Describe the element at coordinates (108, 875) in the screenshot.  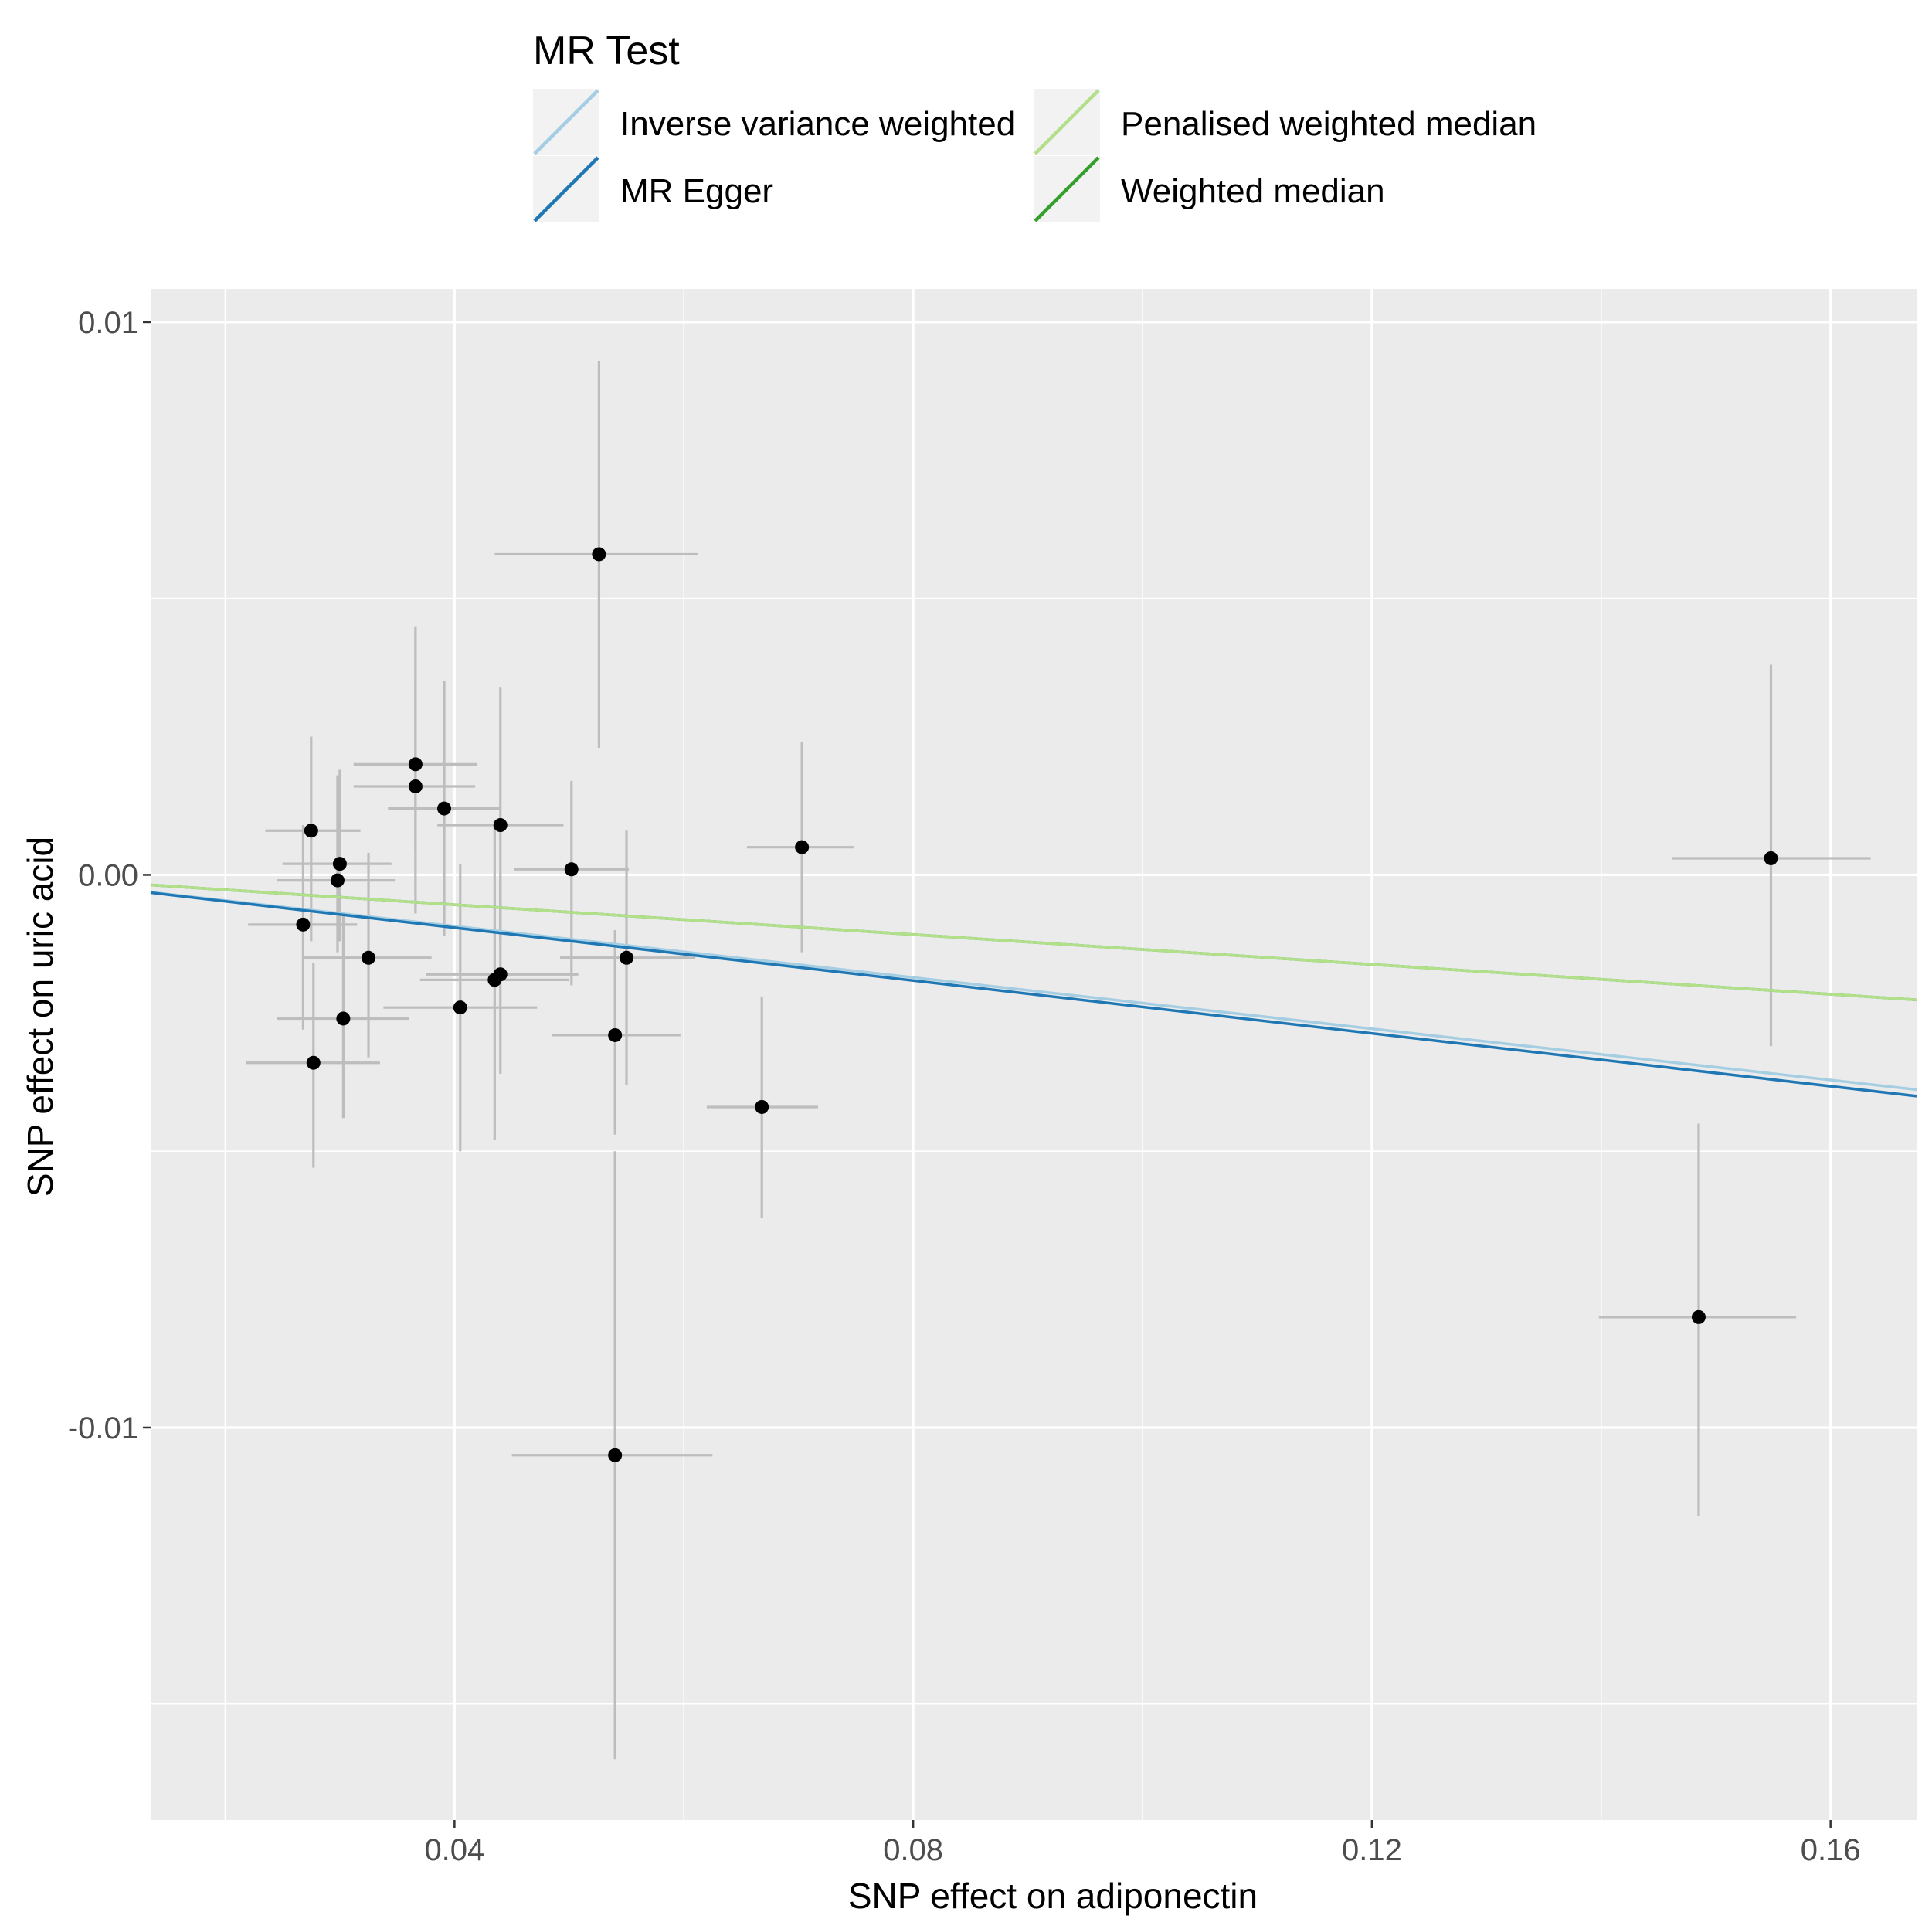
I see `y-tick-label: 0.00` at that location.